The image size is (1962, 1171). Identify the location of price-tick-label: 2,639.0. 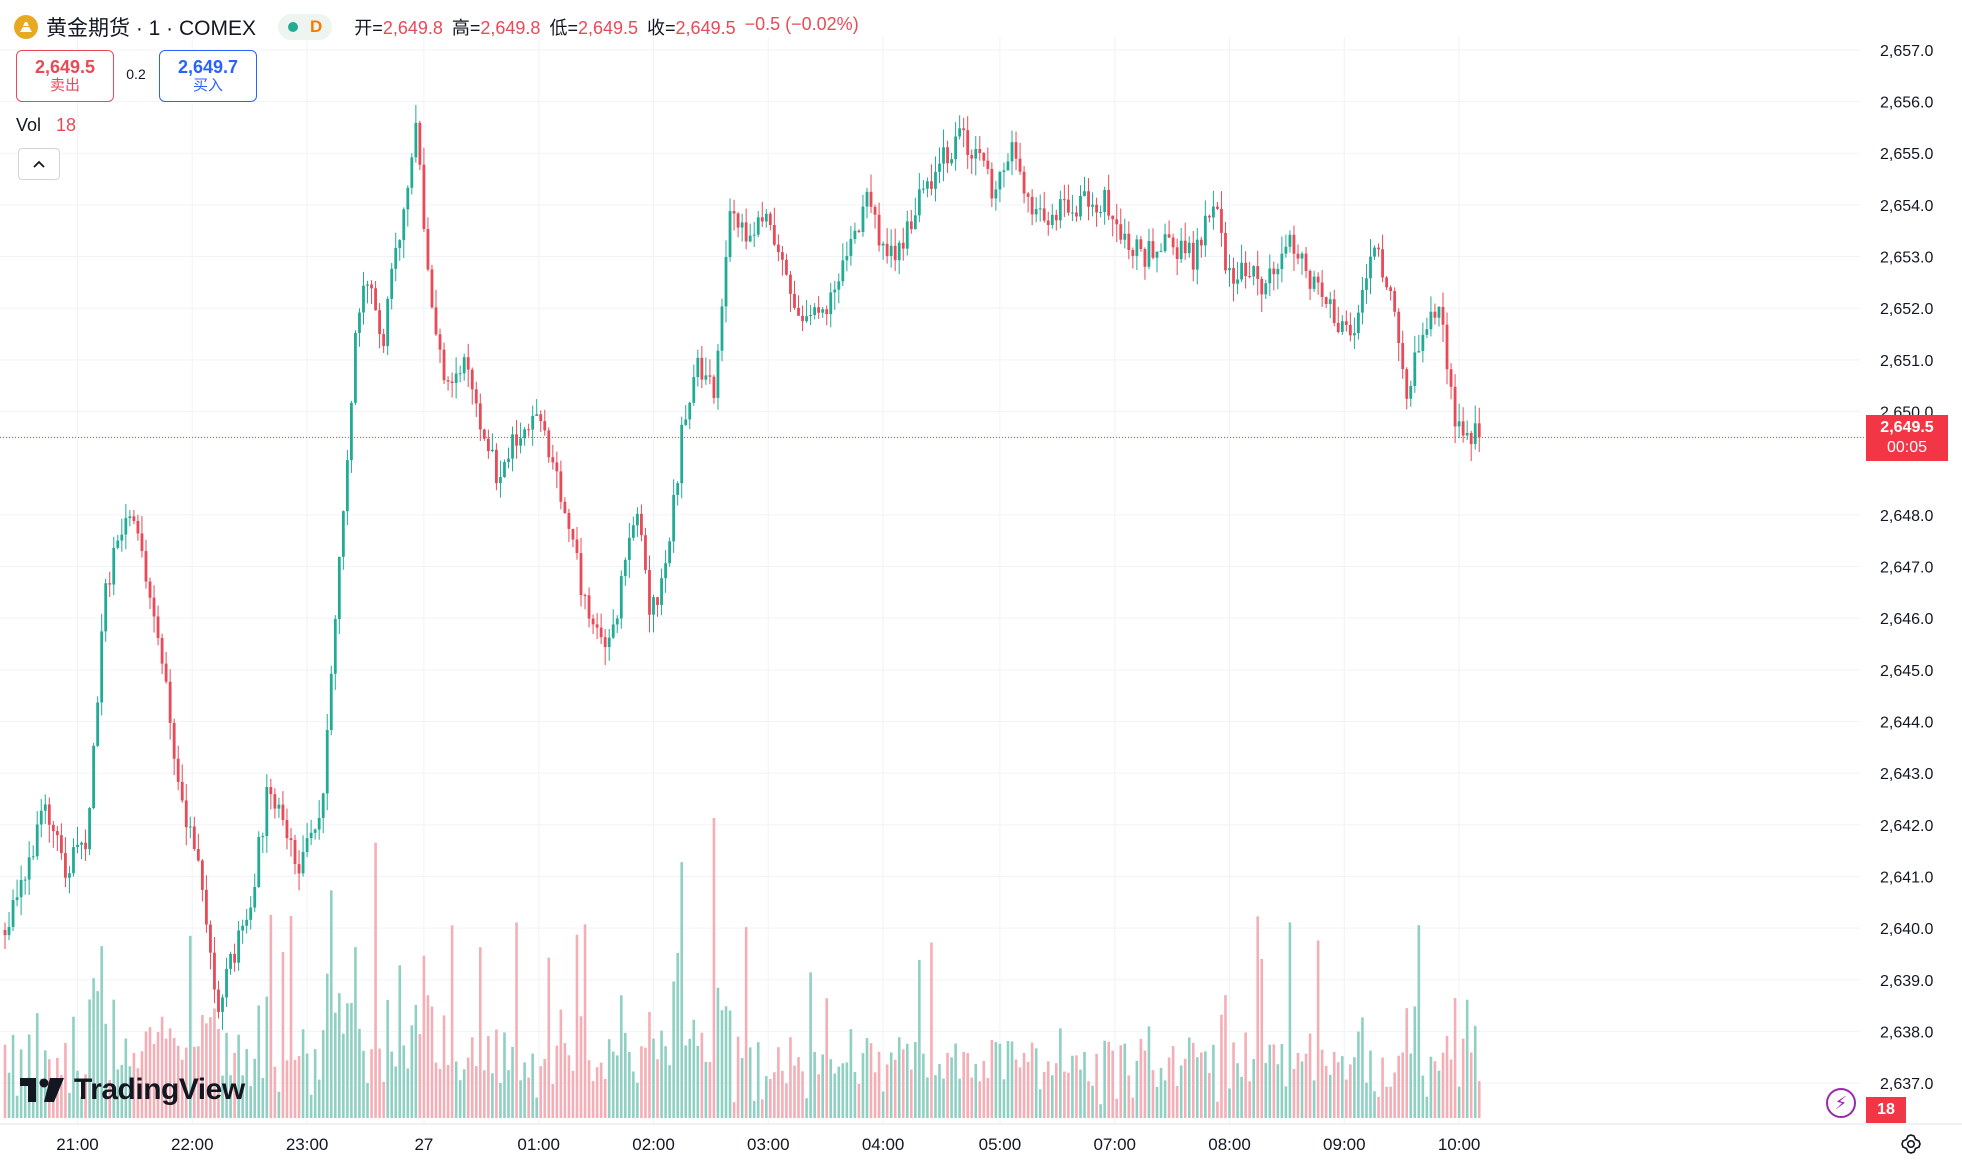
(1906, 981).